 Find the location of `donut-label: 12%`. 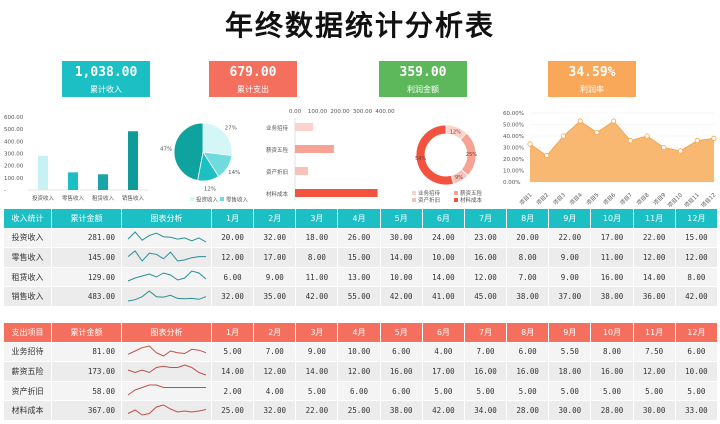

donut-label: 12% is located at coordinates (455, 132).